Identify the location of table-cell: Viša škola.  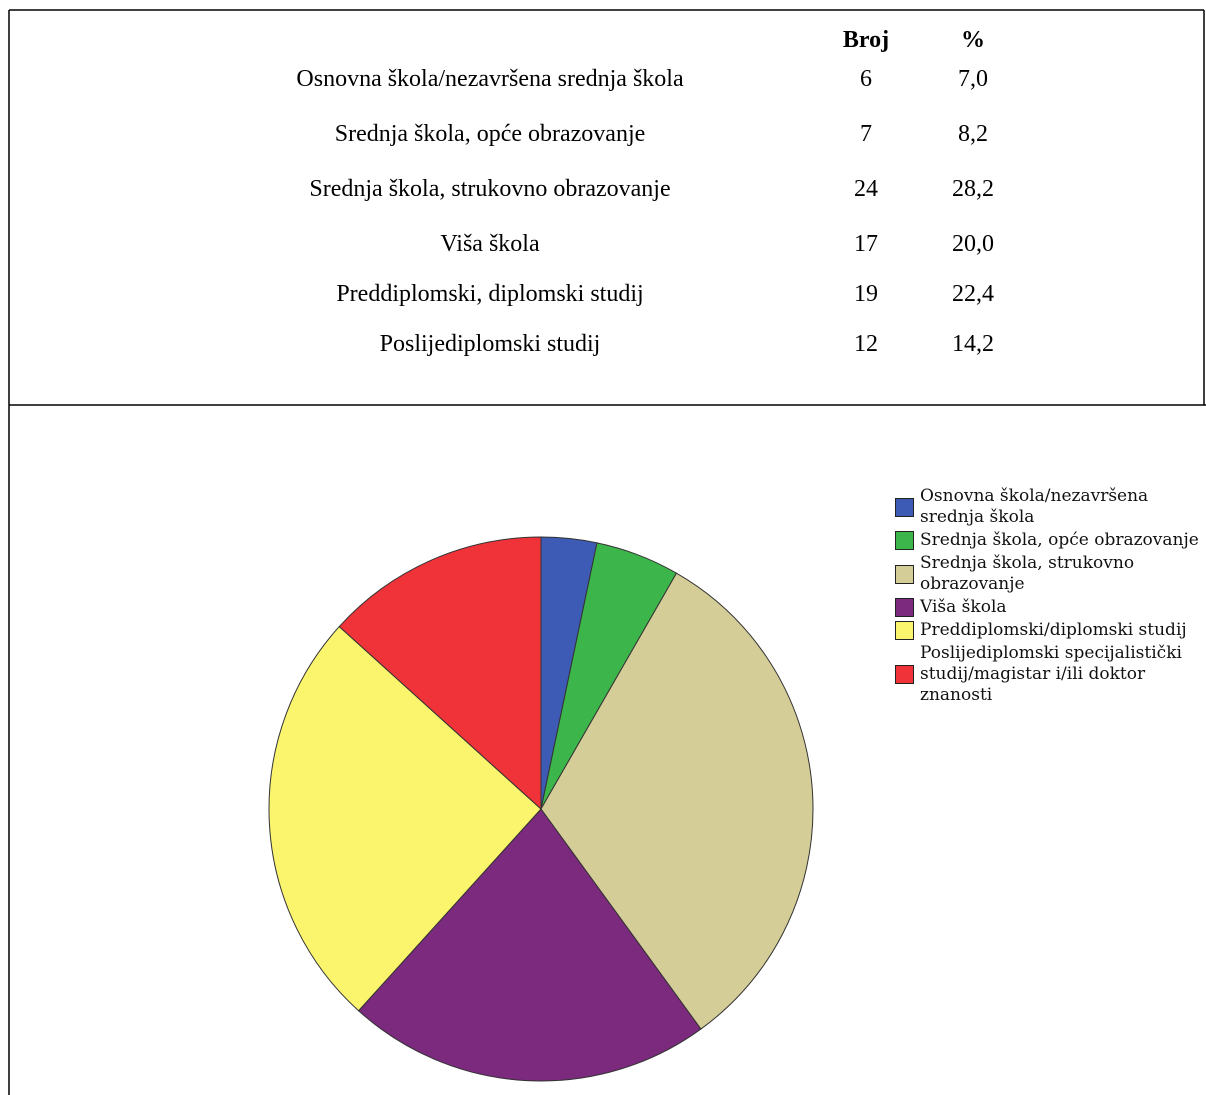
(490, 244).